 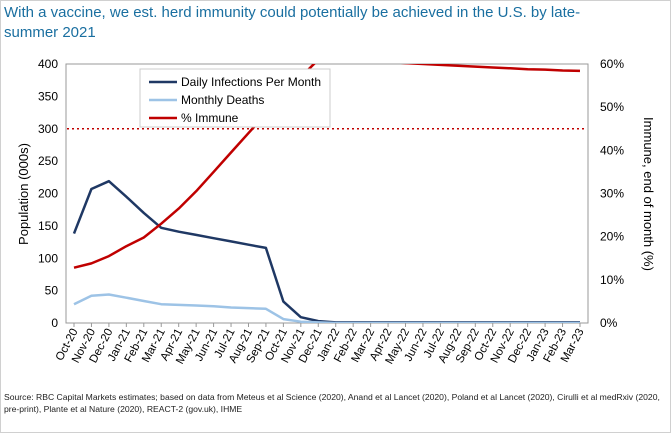 I want to click on y-axis-label: Population (000s), so click(x=23, y=194).